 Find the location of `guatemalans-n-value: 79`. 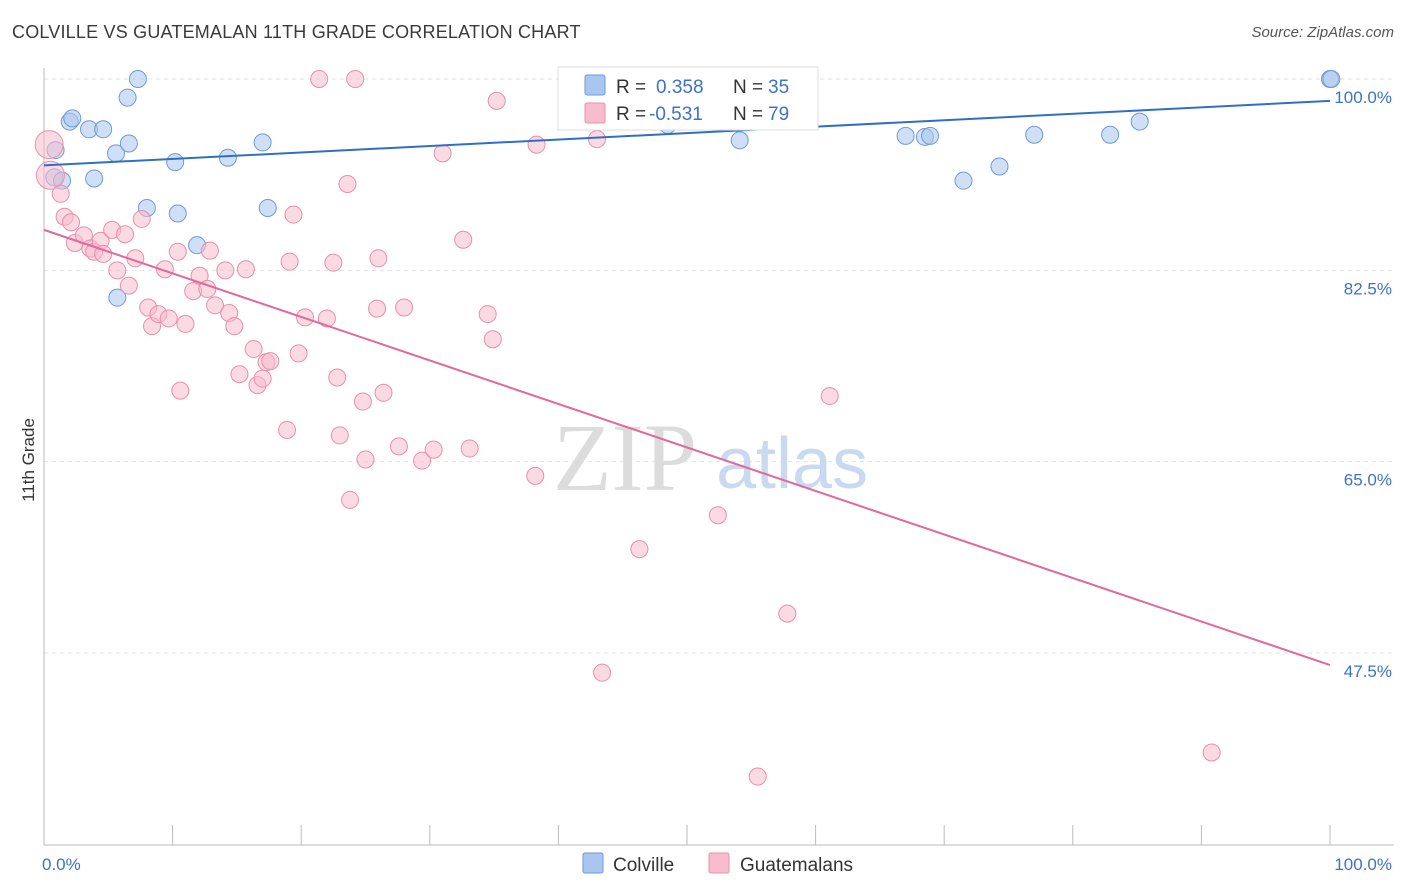

guatemalans-n-value: 79 is located at coordinates (778, 114).